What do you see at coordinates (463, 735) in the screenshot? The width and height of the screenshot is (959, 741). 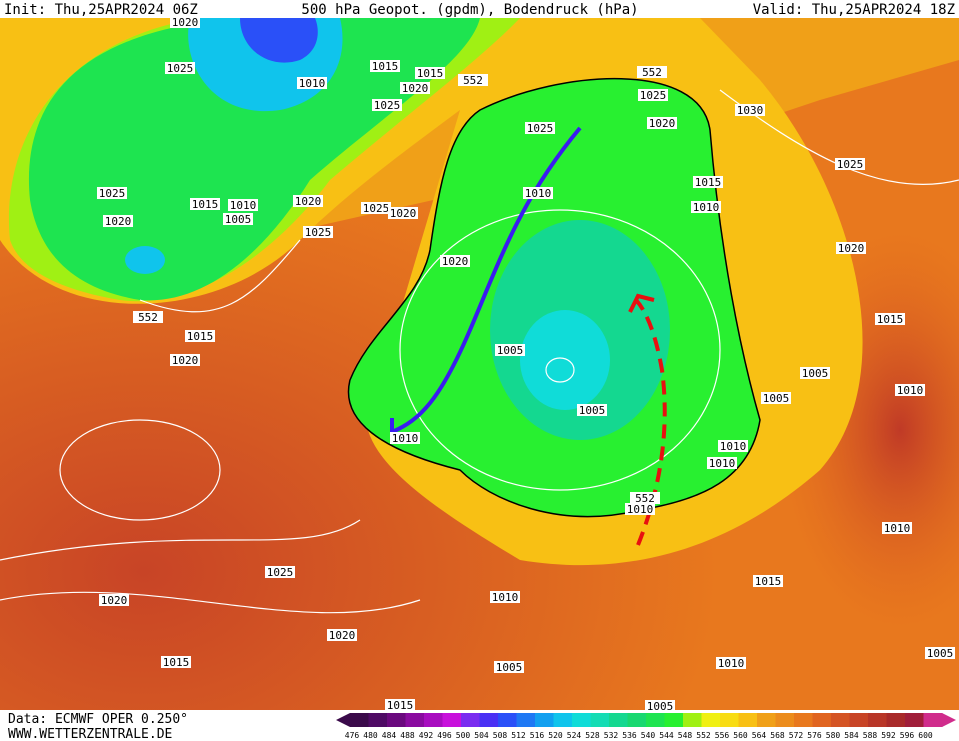 I see `colorbar-label: 500` at bounding box center [463, 735].